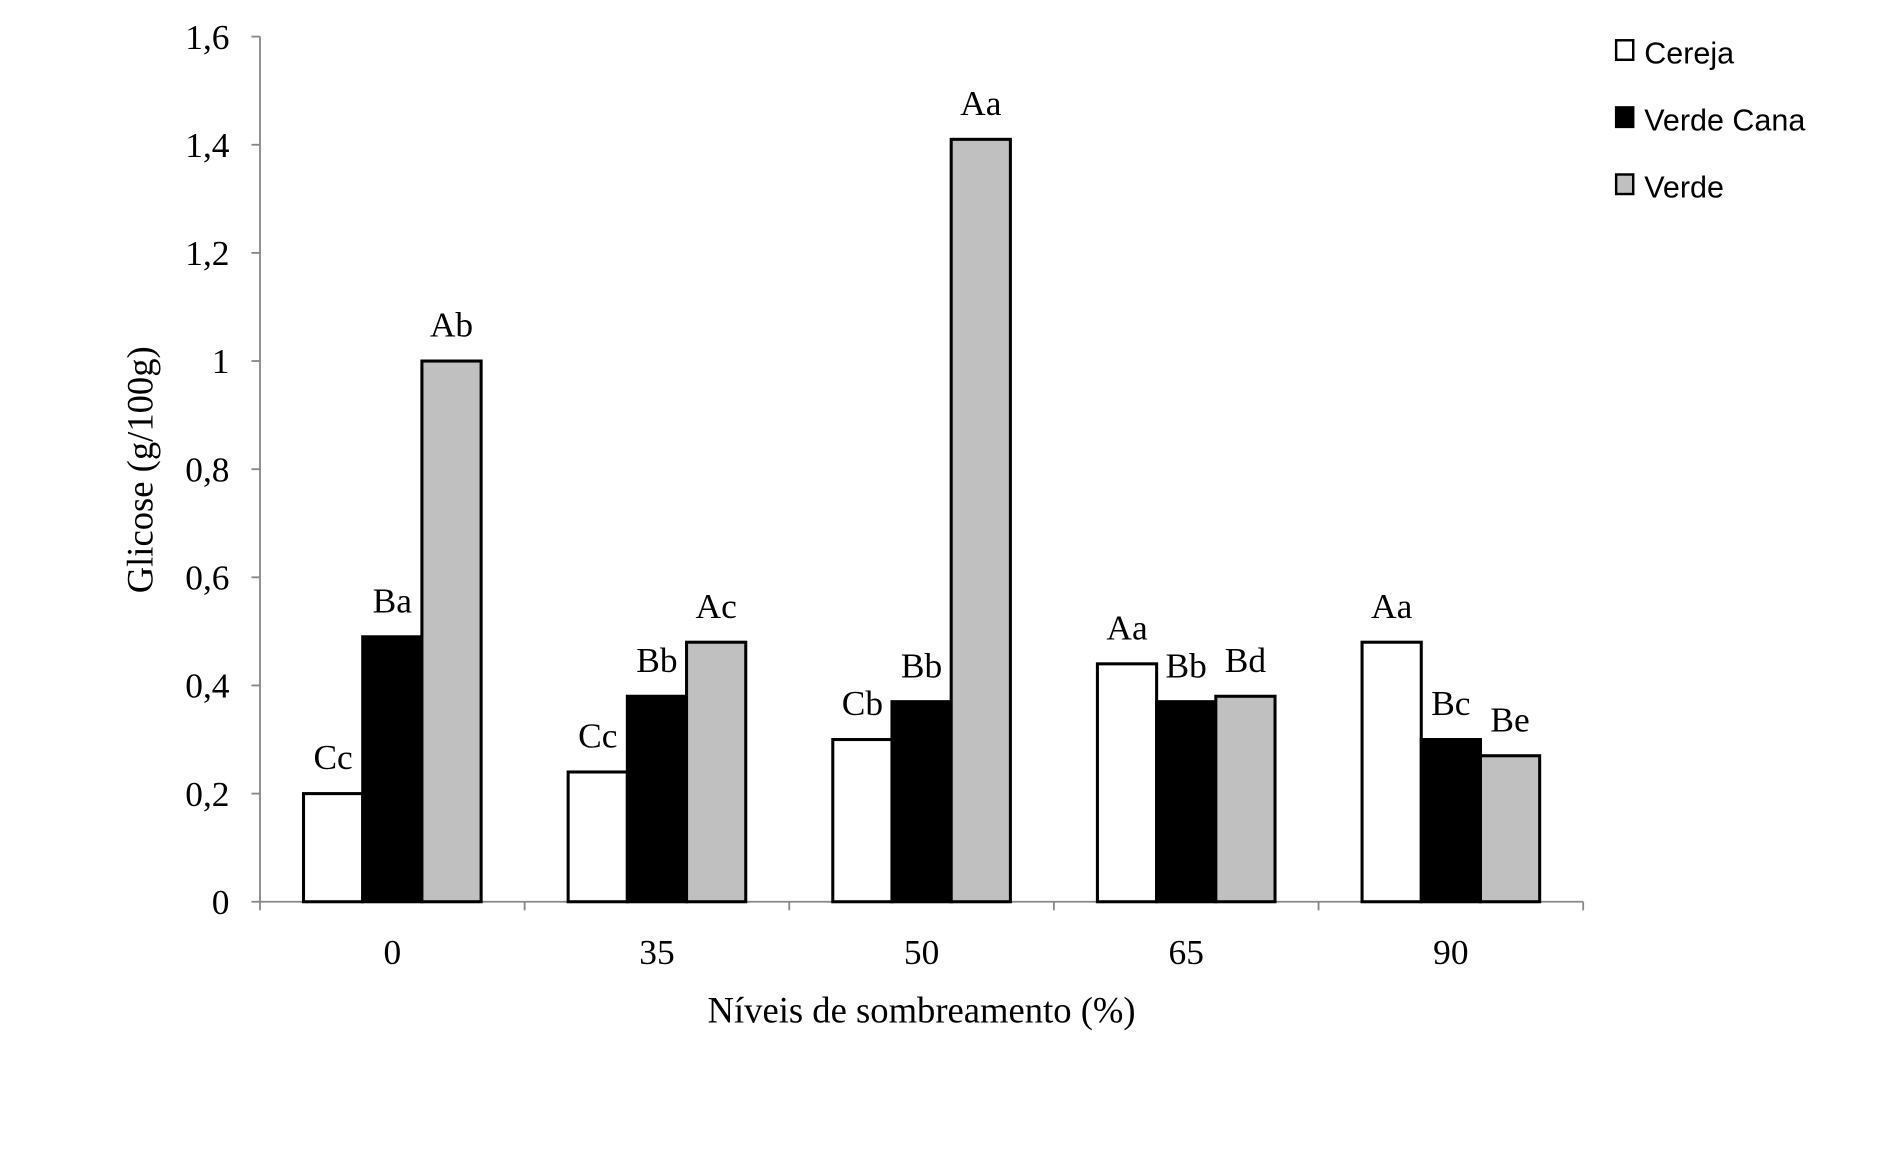 This screenshot has width=1892, height=1158. What do you see at coordinates (1186, 952) in the screenshot?
I see `x-tick-label: 65` at bounding box center [1186, 952].